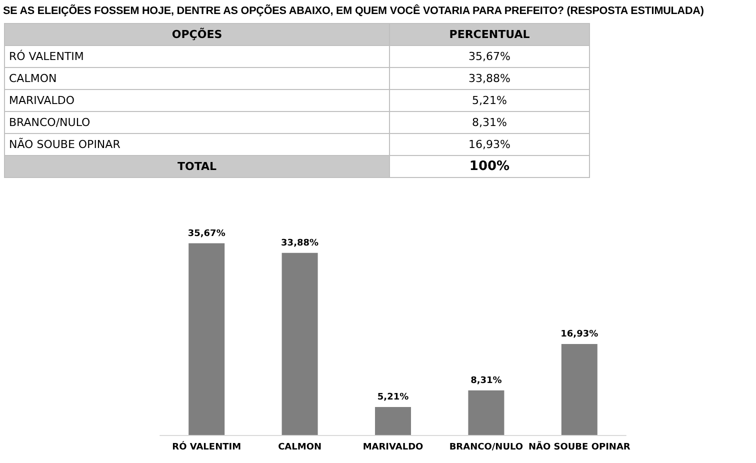 This screenshot has width=756, height=463. I want to click on data-label: 5,21%, so click(393, 397).